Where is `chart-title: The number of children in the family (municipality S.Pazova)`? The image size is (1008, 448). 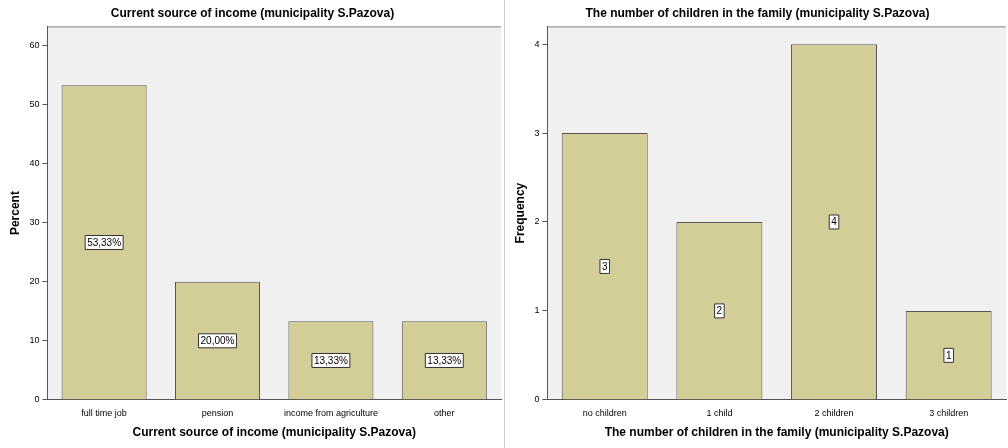 chart-title: The number of children in the family (municipality S.Pazova) is located at coordinates (757, 12).